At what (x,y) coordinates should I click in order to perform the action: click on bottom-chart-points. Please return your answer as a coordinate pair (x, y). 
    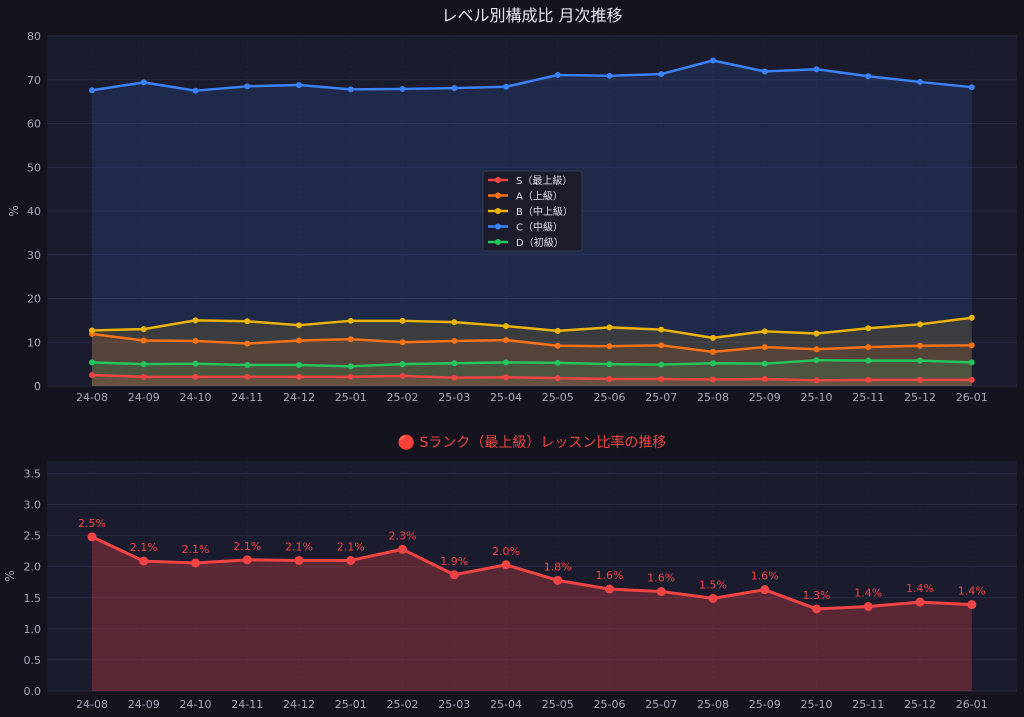
    Looking at the image, I should click on (532, 573).